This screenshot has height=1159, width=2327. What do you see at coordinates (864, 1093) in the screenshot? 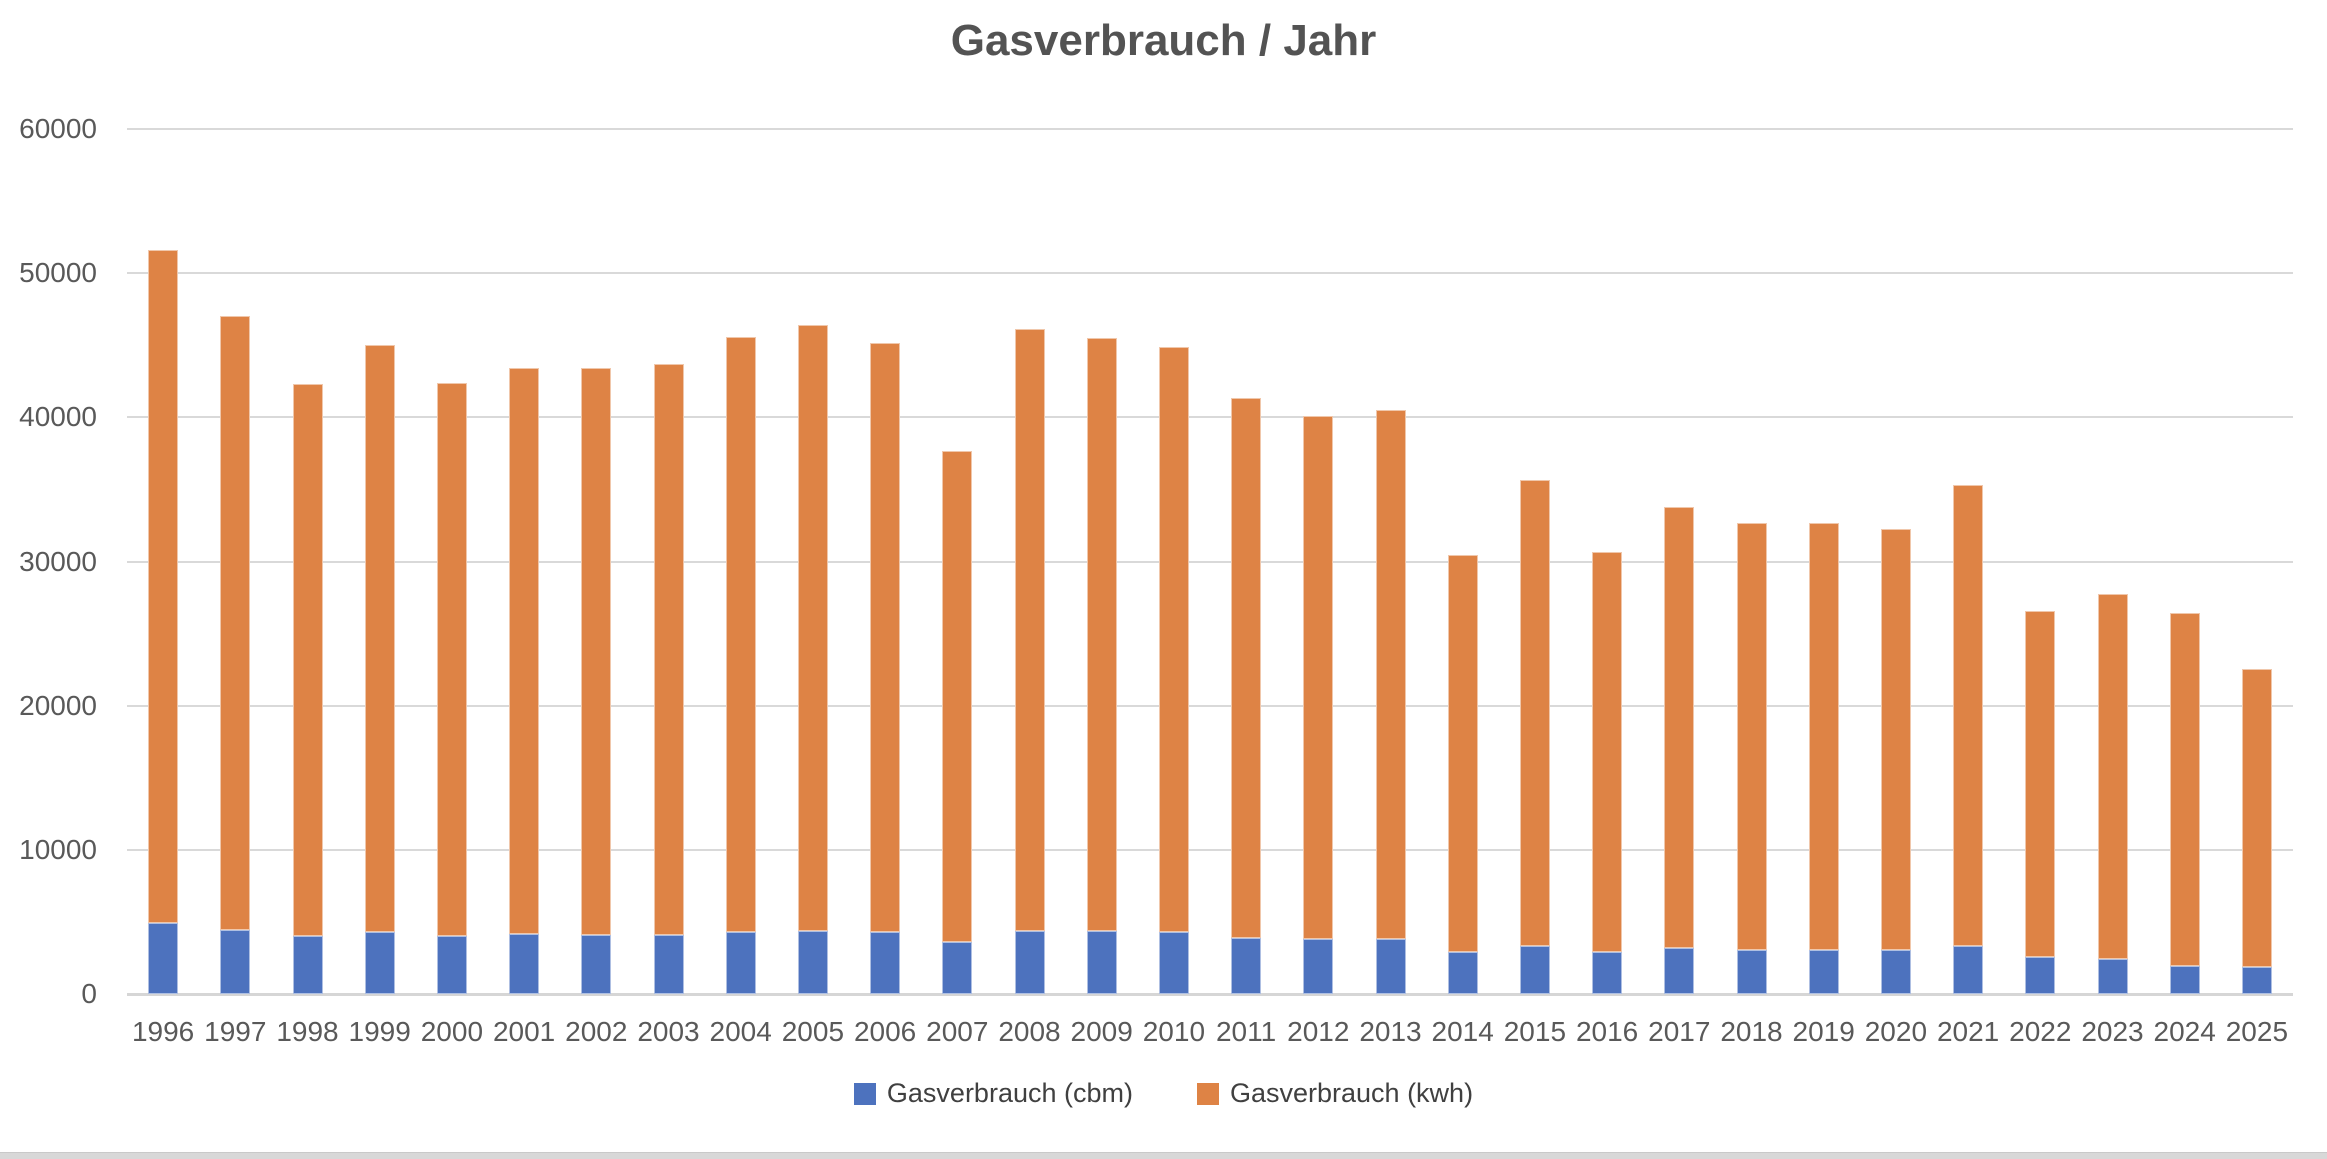
I see `legend-swatch-cbm-icon` at bounding box center [864, 1093].